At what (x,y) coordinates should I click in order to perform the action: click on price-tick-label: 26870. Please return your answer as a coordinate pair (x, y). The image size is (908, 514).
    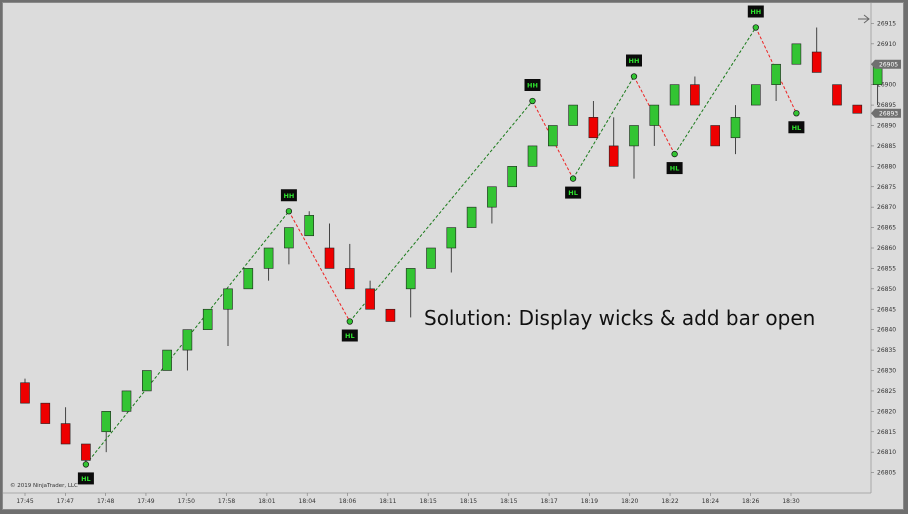
    Looking at the image, I should click on (886, 207).